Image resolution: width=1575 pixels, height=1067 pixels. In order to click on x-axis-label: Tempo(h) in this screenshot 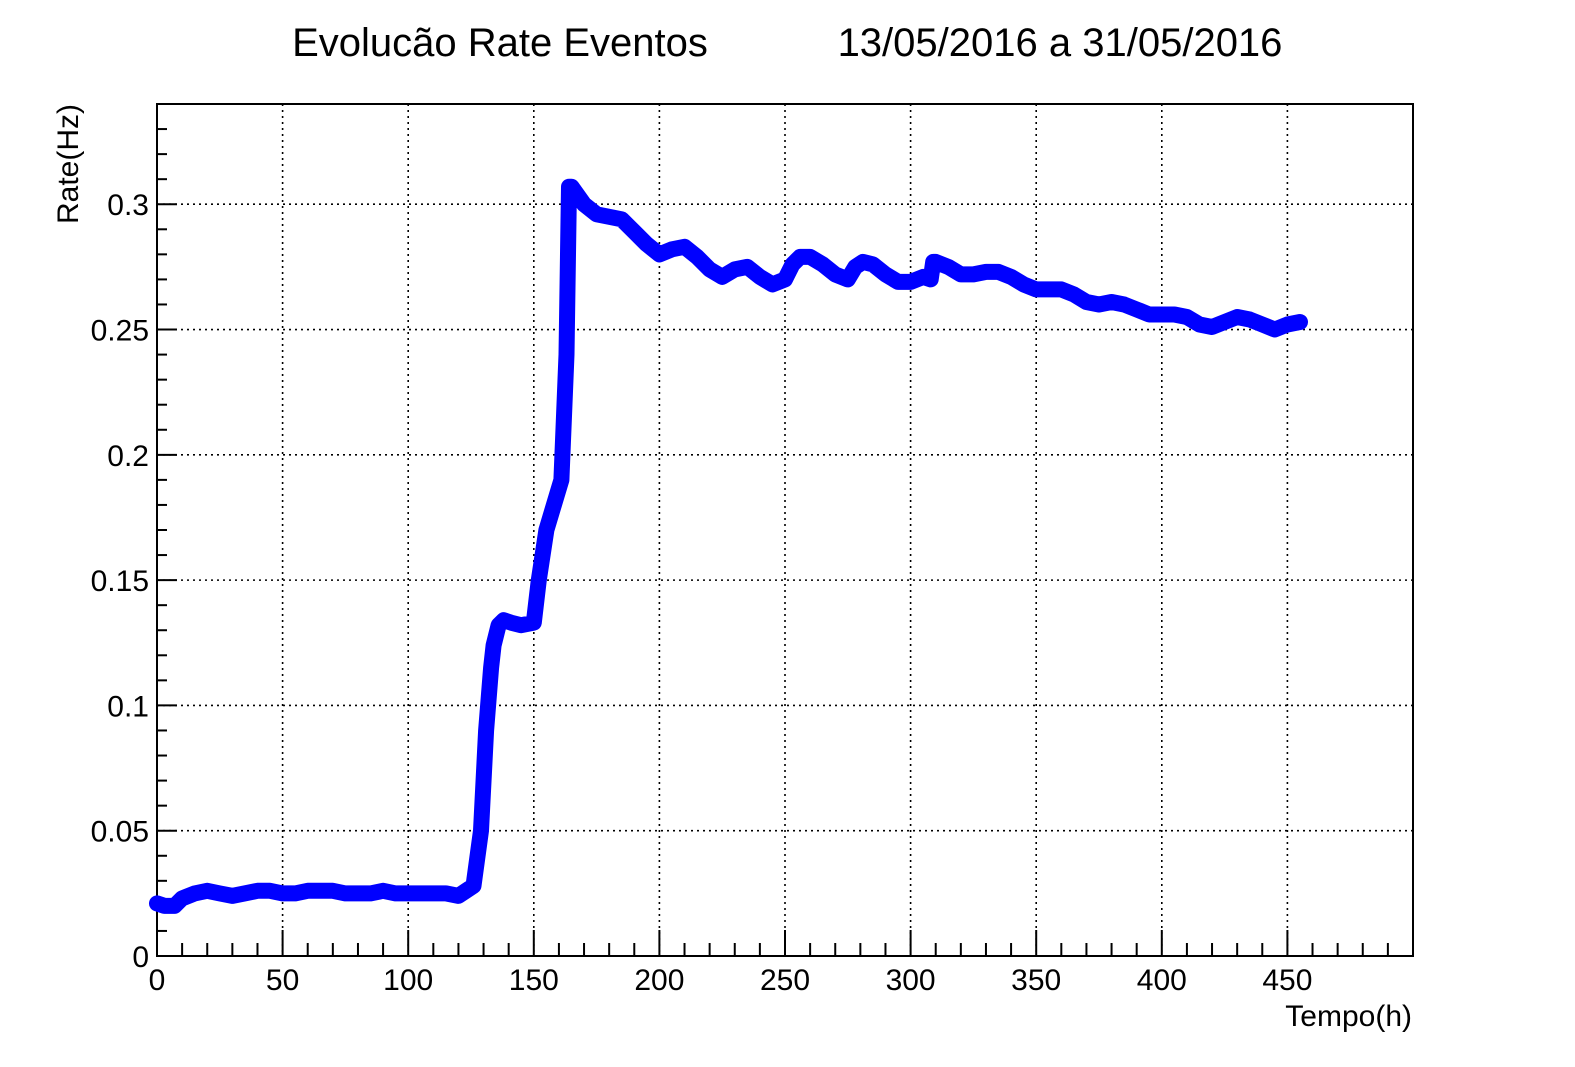, I will do `click(1348, 1016)`.